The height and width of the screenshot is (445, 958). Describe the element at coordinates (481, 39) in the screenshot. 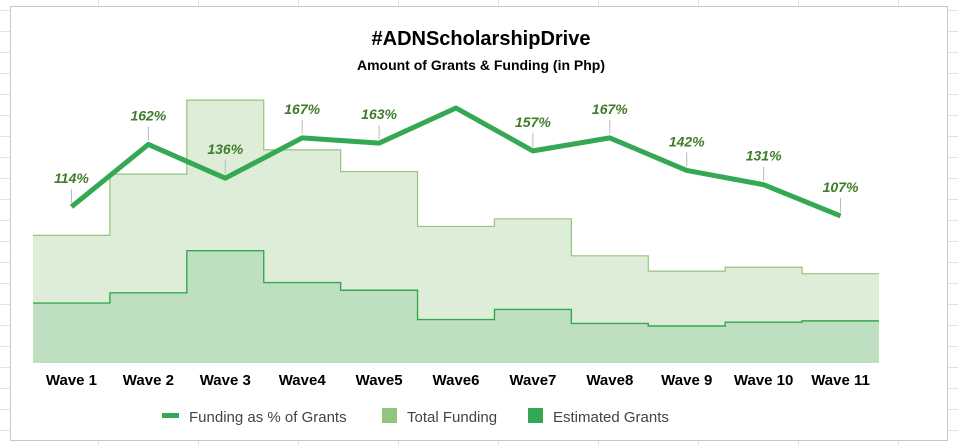

I see `chart-title: #ADNScholarshipDrive` at that location.